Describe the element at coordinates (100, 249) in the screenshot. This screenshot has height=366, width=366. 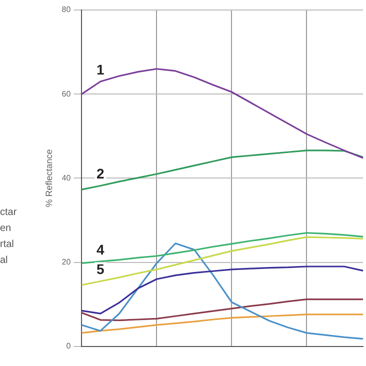
I see `series-label: 4` at that location.